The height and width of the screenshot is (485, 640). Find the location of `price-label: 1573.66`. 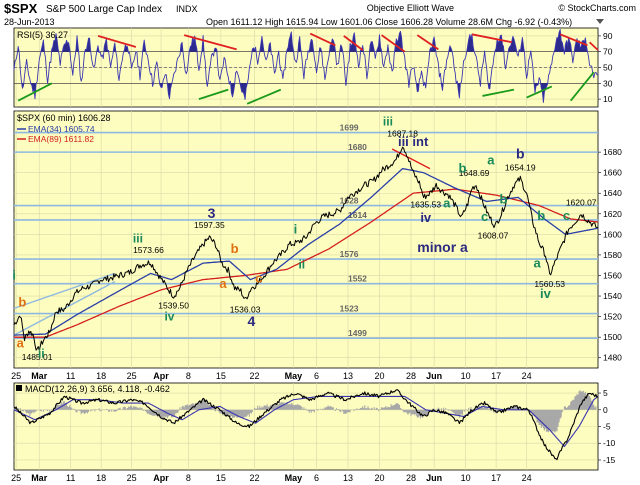

price-label: 1573.66 is located at coordinates (148, 250).